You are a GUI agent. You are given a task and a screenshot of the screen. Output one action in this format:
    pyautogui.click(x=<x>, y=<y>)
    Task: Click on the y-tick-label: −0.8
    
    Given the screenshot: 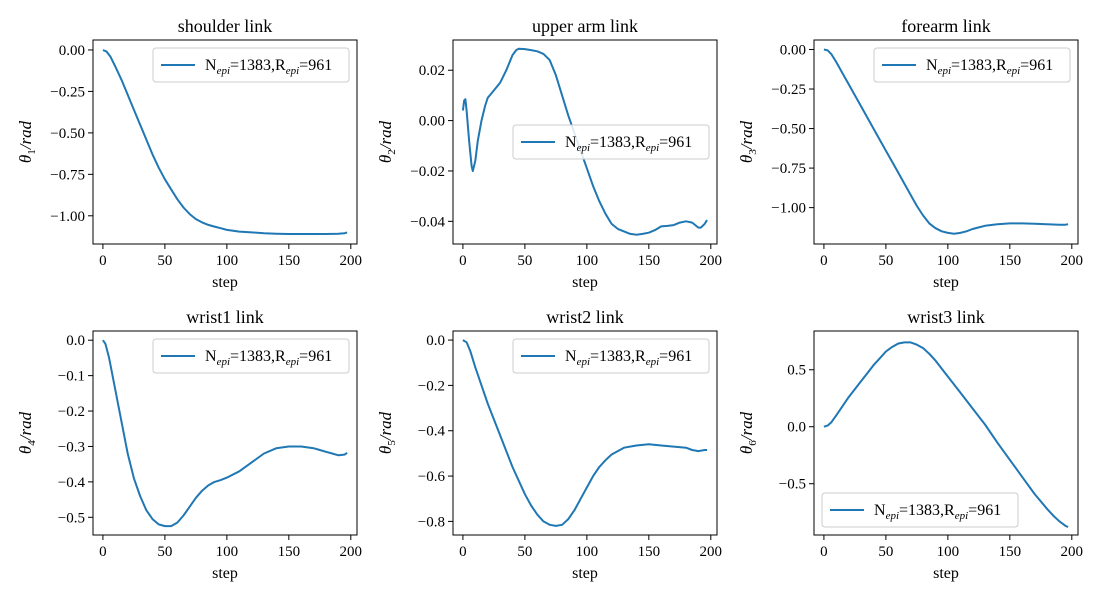 What is the action you would take?
    pyautogui.click(x=431, y=522)
    